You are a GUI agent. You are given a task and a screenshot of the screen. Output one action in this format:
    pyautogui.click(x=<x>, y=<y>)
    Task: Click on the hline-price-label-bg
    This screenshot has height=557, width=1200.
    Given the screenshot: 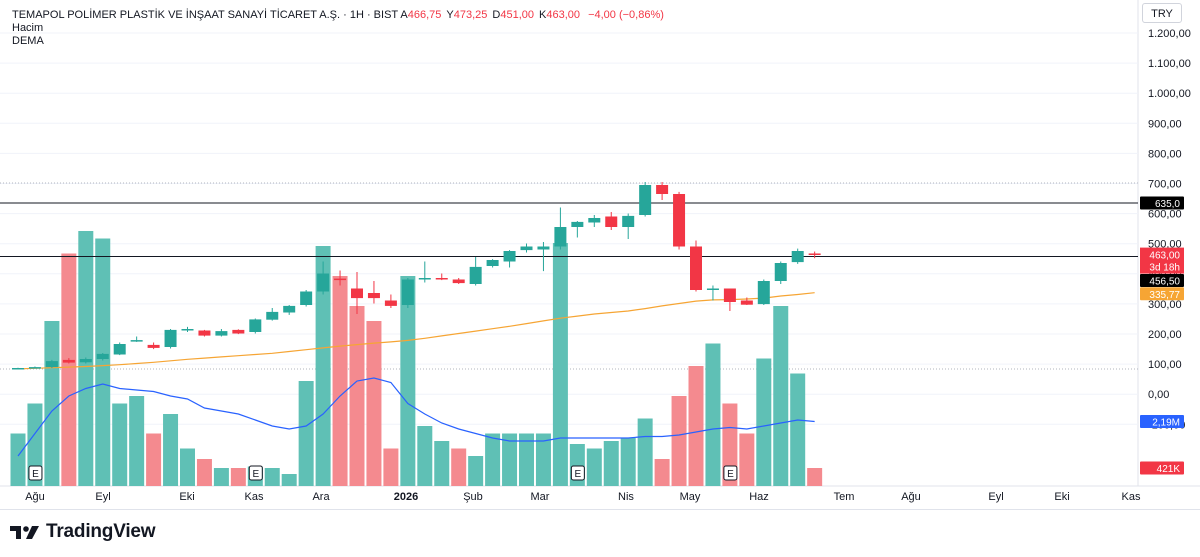 What is the action you would take?
    pyautogui.click(x=1162, y=281)
    